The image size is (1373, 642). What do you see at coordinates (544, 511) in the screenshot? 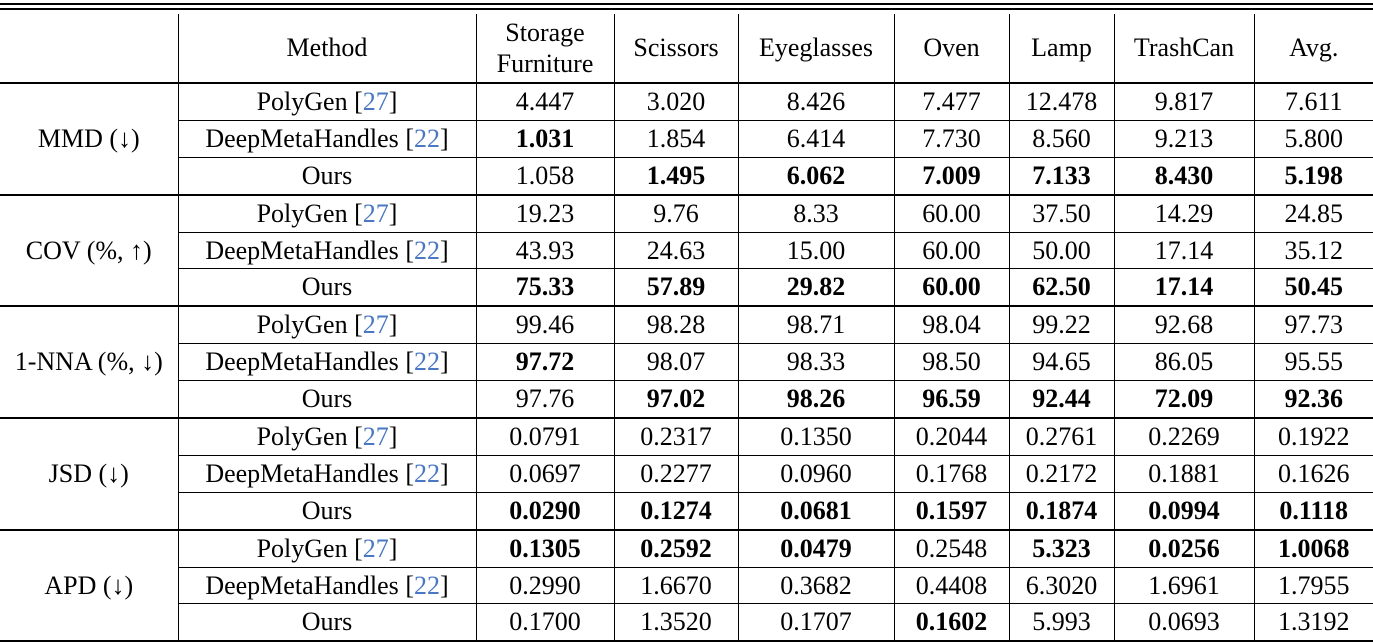
I see `value-cell: 0.0290` at bounding box center [544, 511].